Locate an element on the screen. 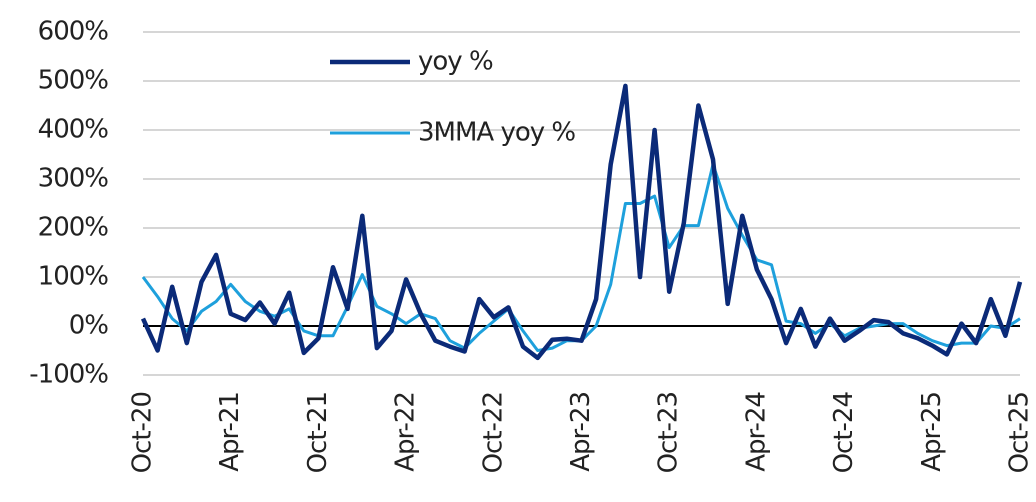 The height and width of the screenshot is (502, 1036). x-tick-label: Oct-21 is located at coordinates (318, 432).